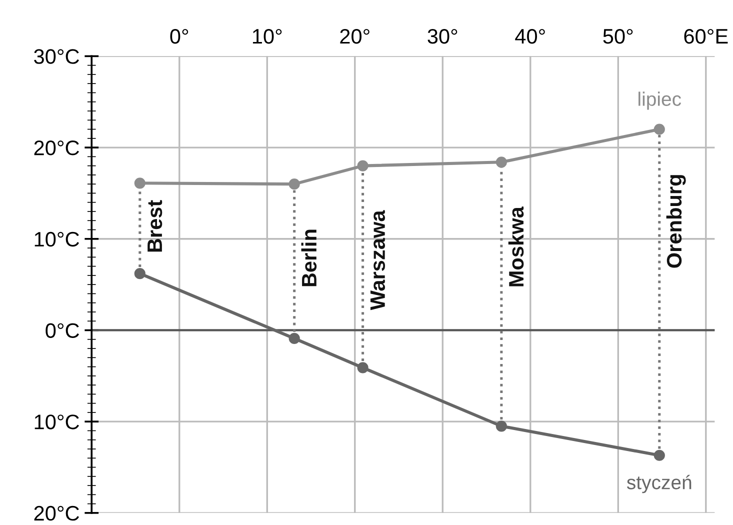 The image size is (733, 525). I want to click on annotation: Moskwa, so click(516, 246).